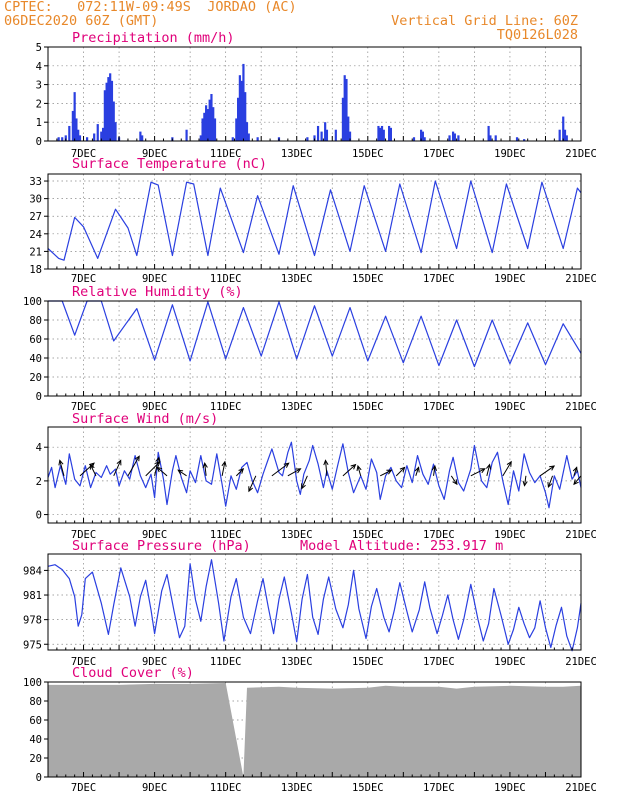  Describe the element at coordinates (153, 38) in the screenshot. I see `panel-title: Precipitation (mm/h)` at that location.